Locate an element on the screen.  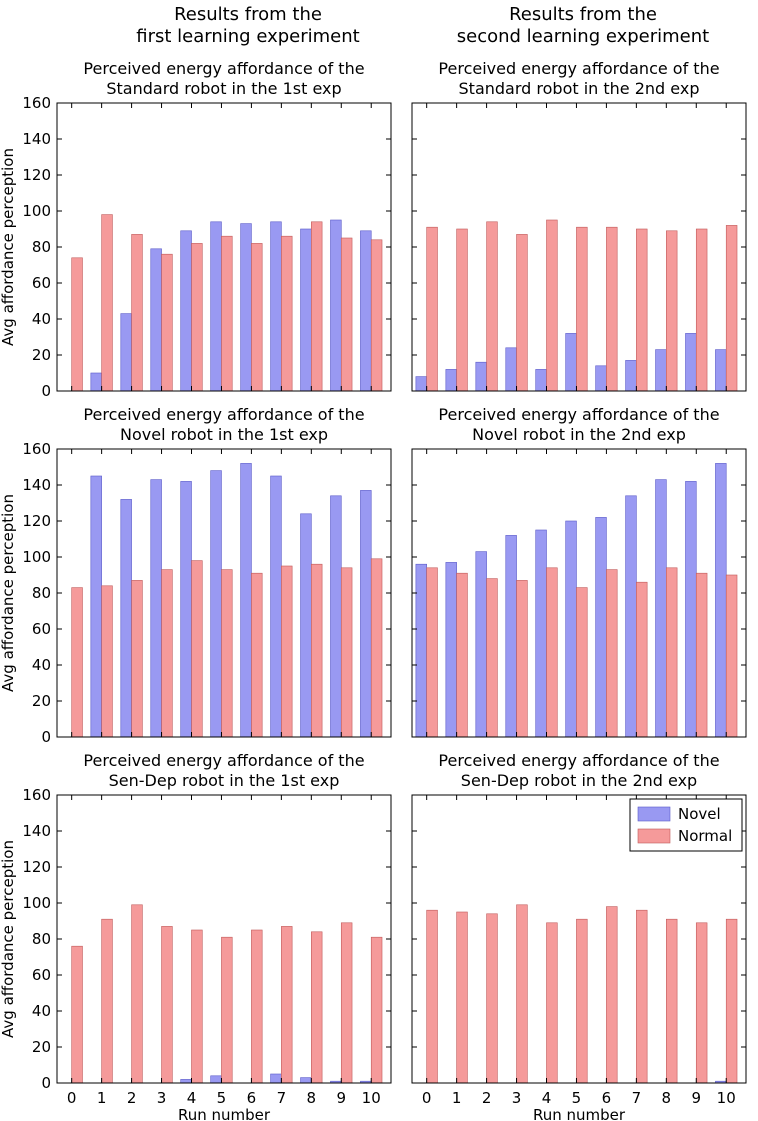
panel-title-line1: Perceived energy affordance of the is located at coordinates (223, 414).